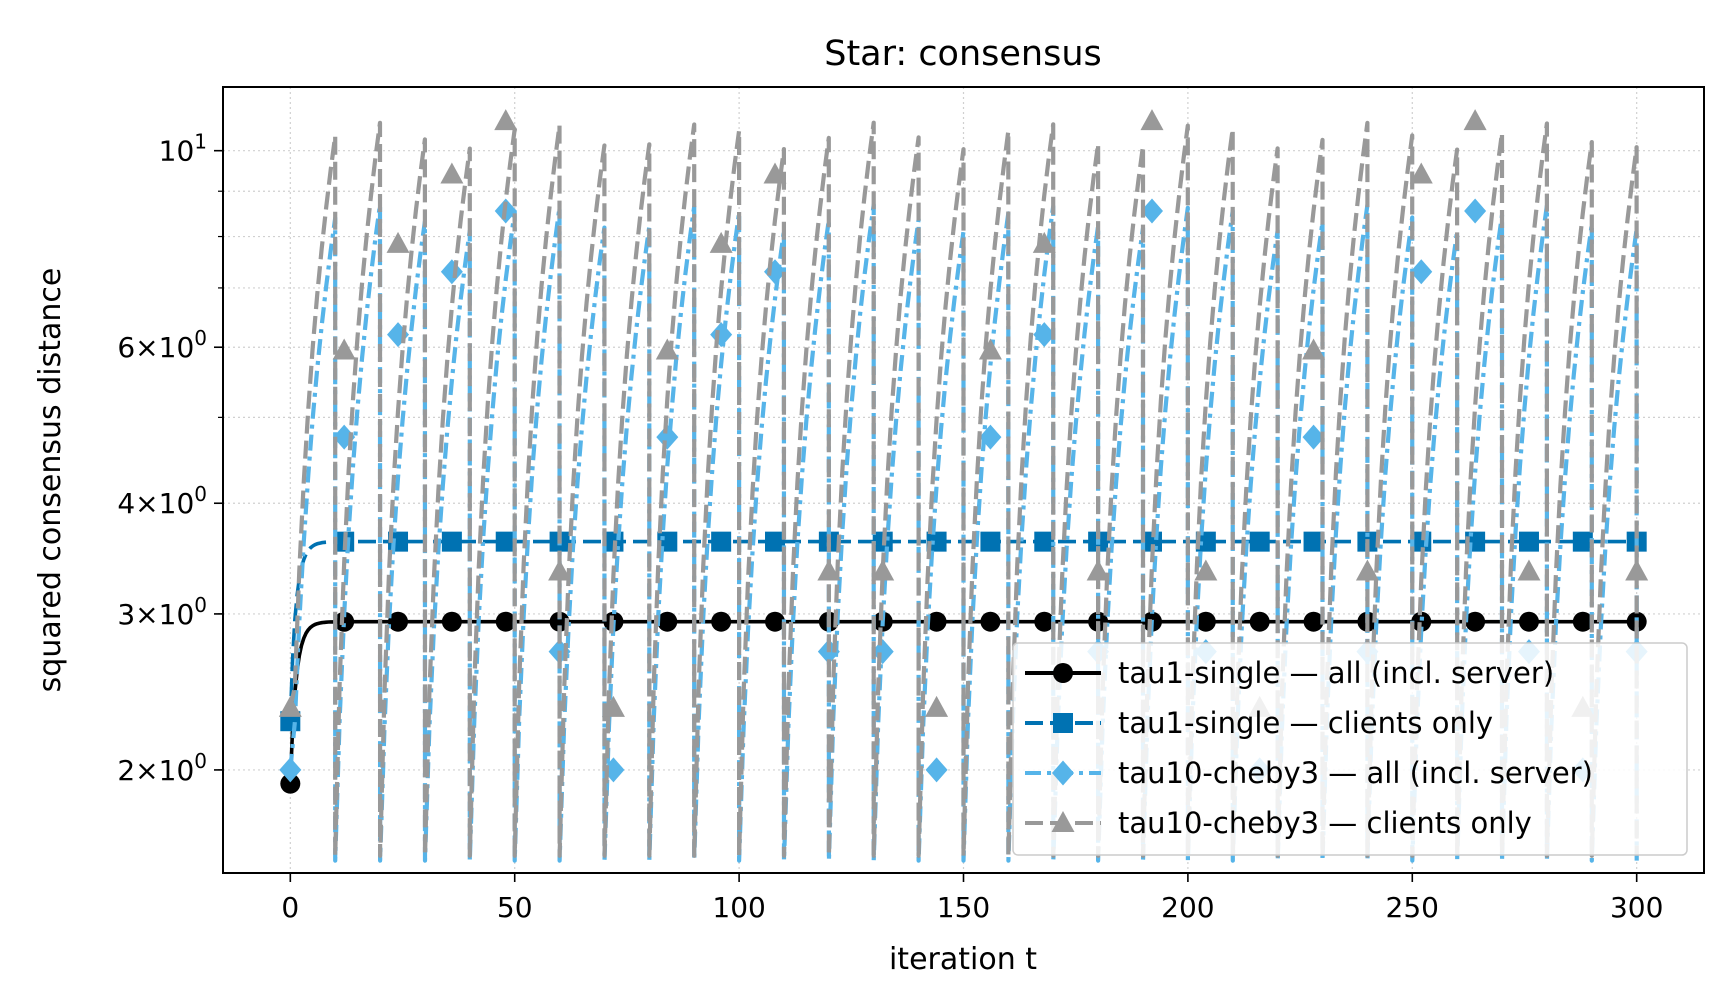 This screenshot has height=1008, width=1728. I want to click on legend-label: tau10-cheby3 — clients only, so click(1325, 823).